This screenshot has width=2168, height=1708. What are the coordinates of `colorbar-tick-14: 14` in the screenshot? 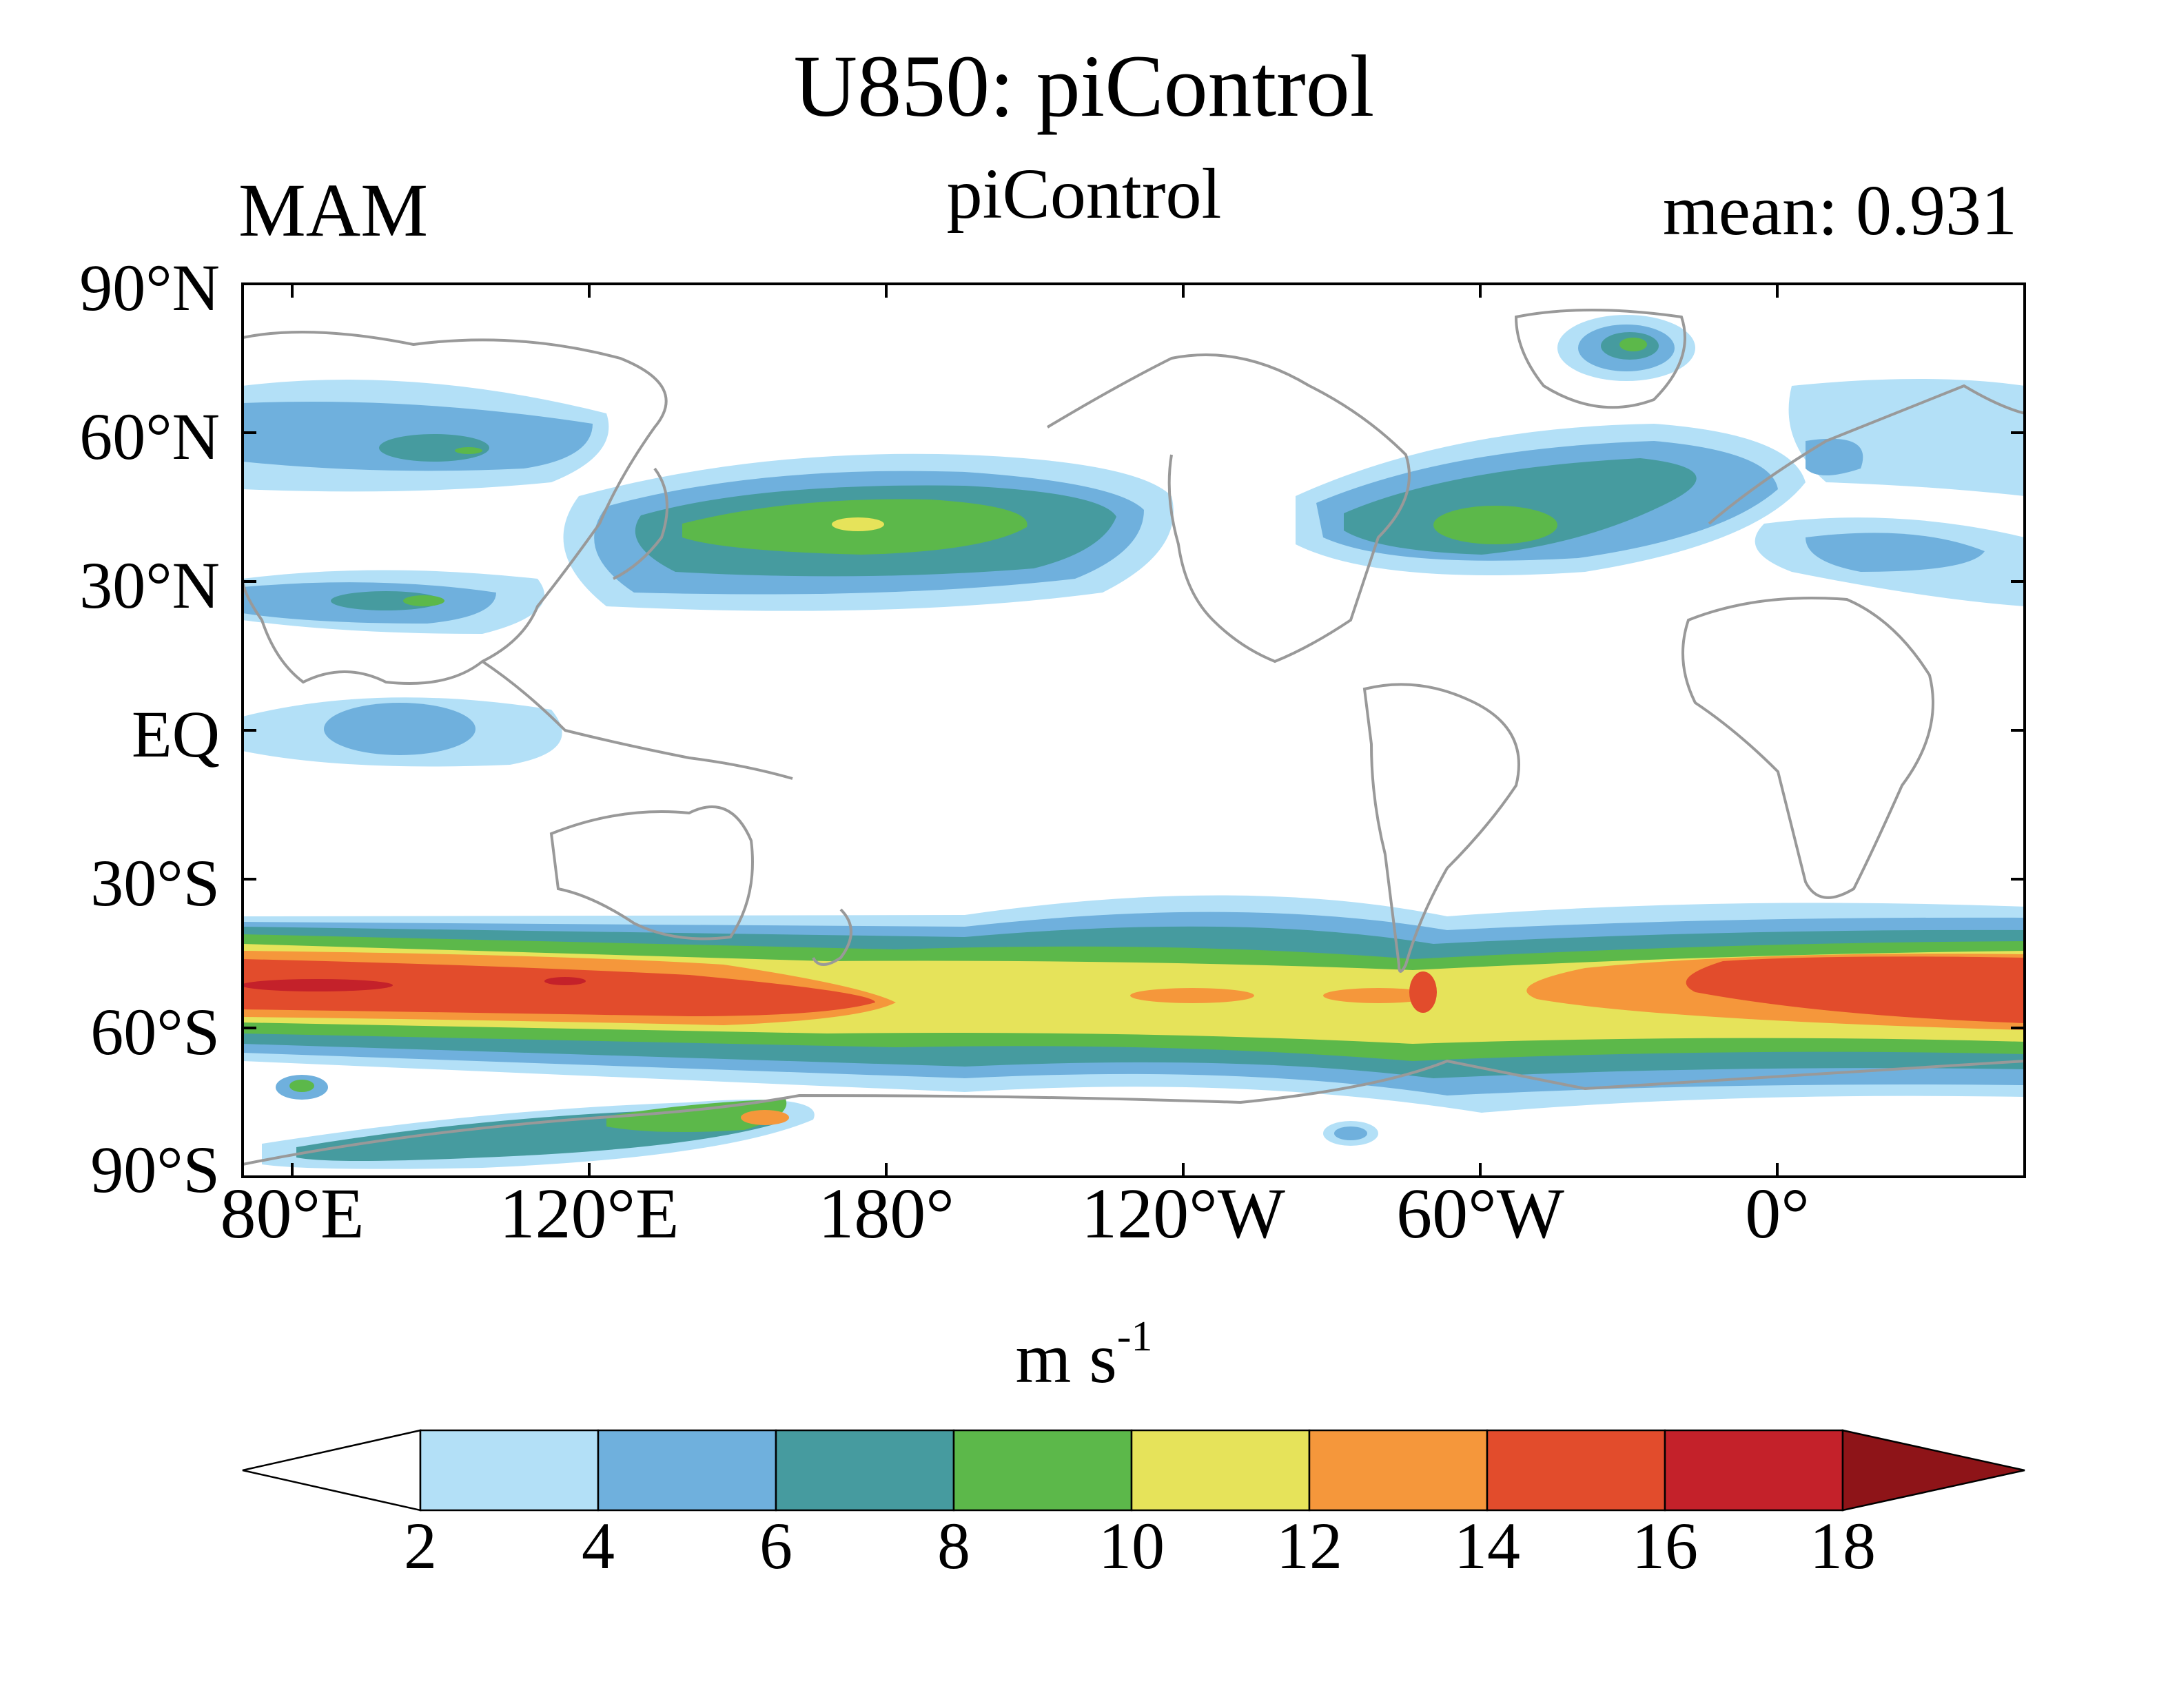 It's located at (1487, 1546).